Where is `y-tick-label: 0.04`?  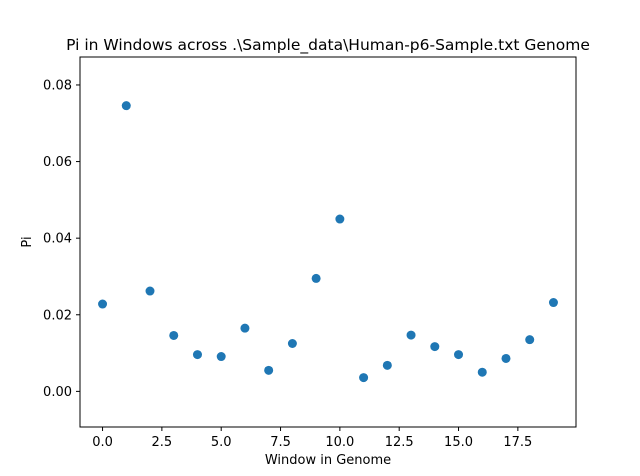 y-tick-label: 0.04 is located at coordinates (57, 239).